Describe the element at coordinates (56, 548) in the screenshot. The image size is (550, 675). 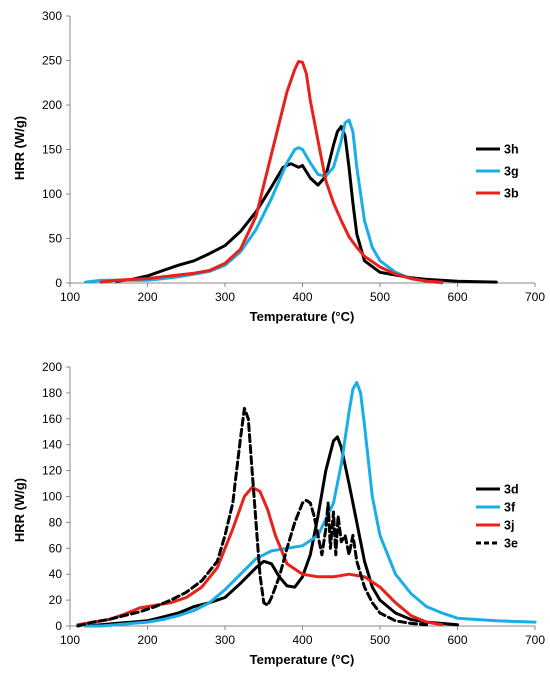
I see `y-tick-label: 60` at that location.